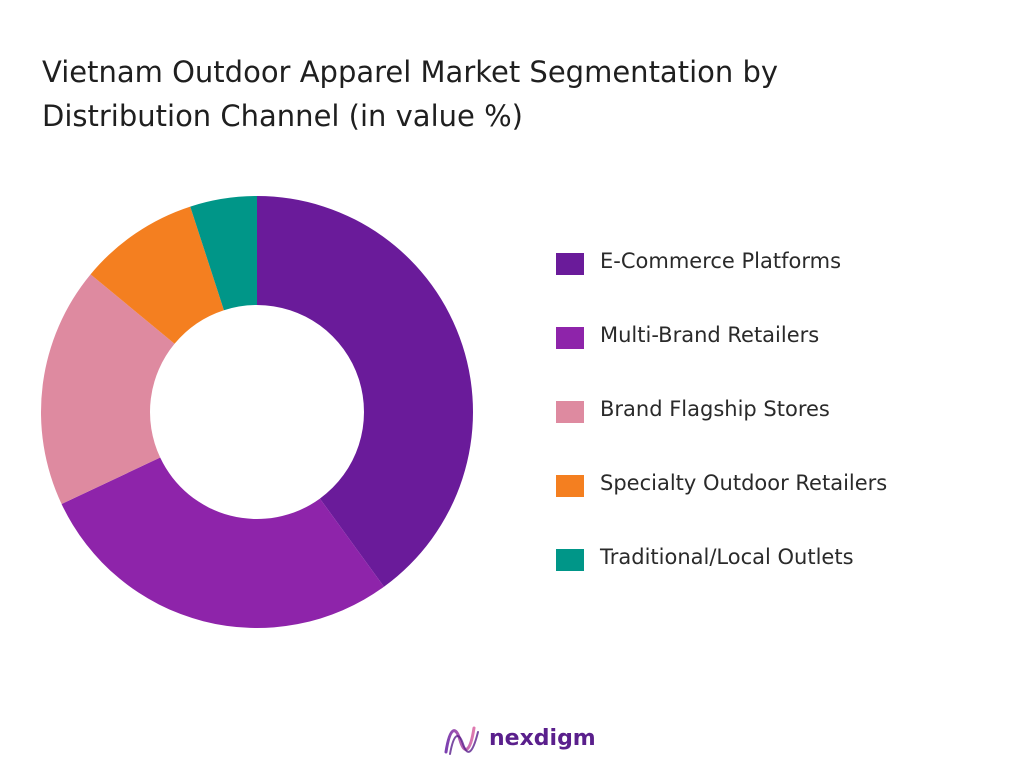  What do you see at coordinates (710, 335) in the screenshot?
I see `legend-label: Multi-Brand Retailers` at bounding box center [710, 335].